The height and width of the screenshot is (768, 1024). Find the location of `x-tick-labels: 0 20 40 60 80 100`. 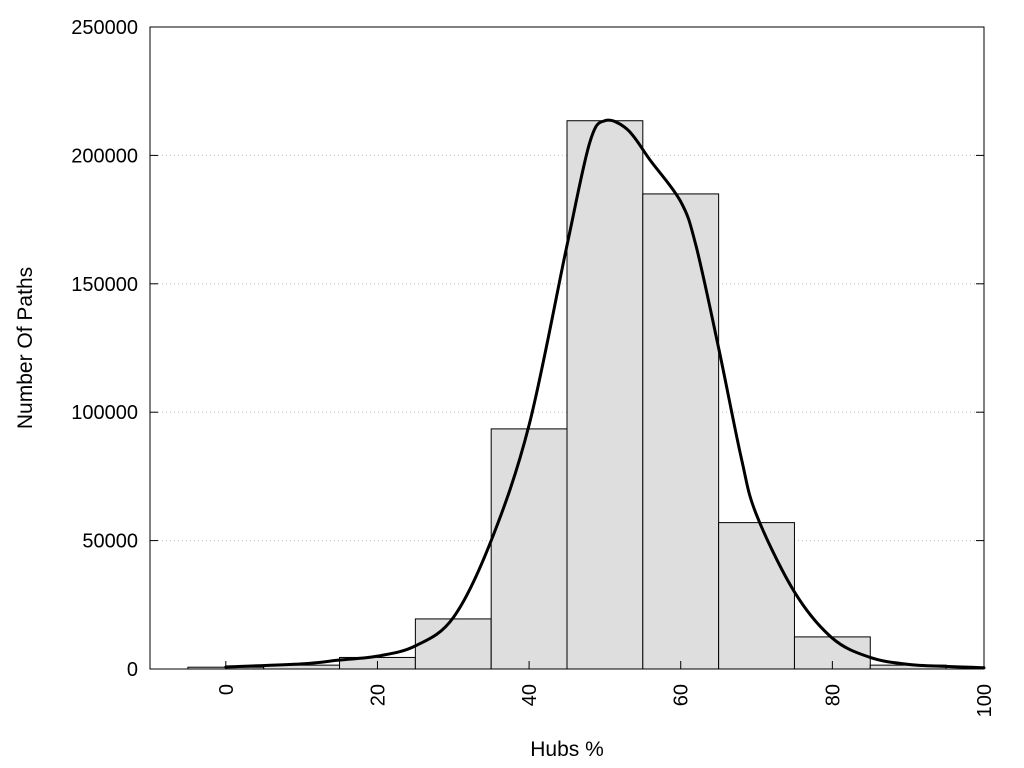

x-tick-labels: 0 20 40 60 80 100 is located at coordinates (606, 700).